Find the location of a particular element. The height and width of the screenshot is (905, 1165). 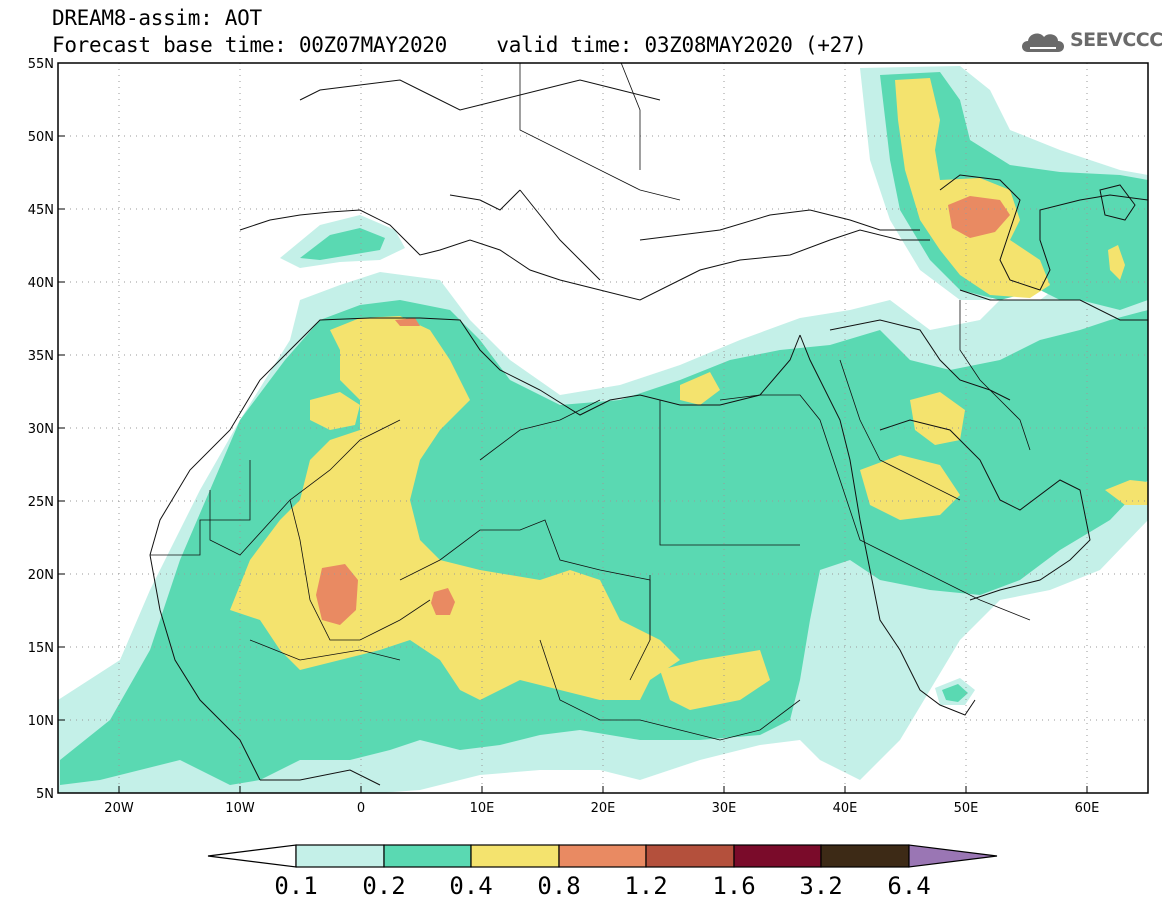

lon-label: 10W is located at coordinates (240, 808).